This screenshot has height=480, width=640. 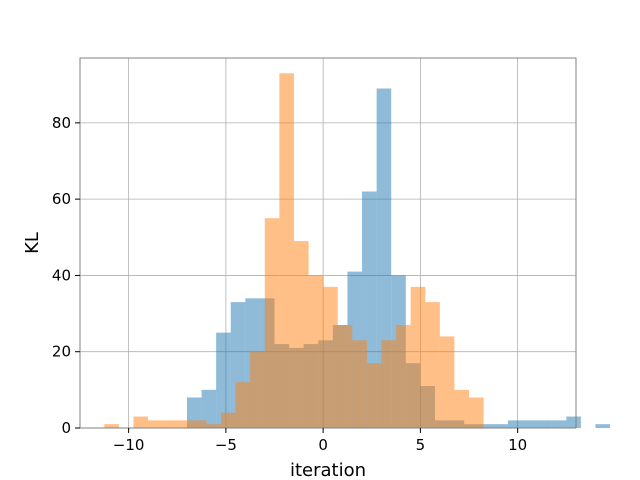 I want to click on x-axis-ticks: −10 −5 0 5 10, so click(x=320, y=441).